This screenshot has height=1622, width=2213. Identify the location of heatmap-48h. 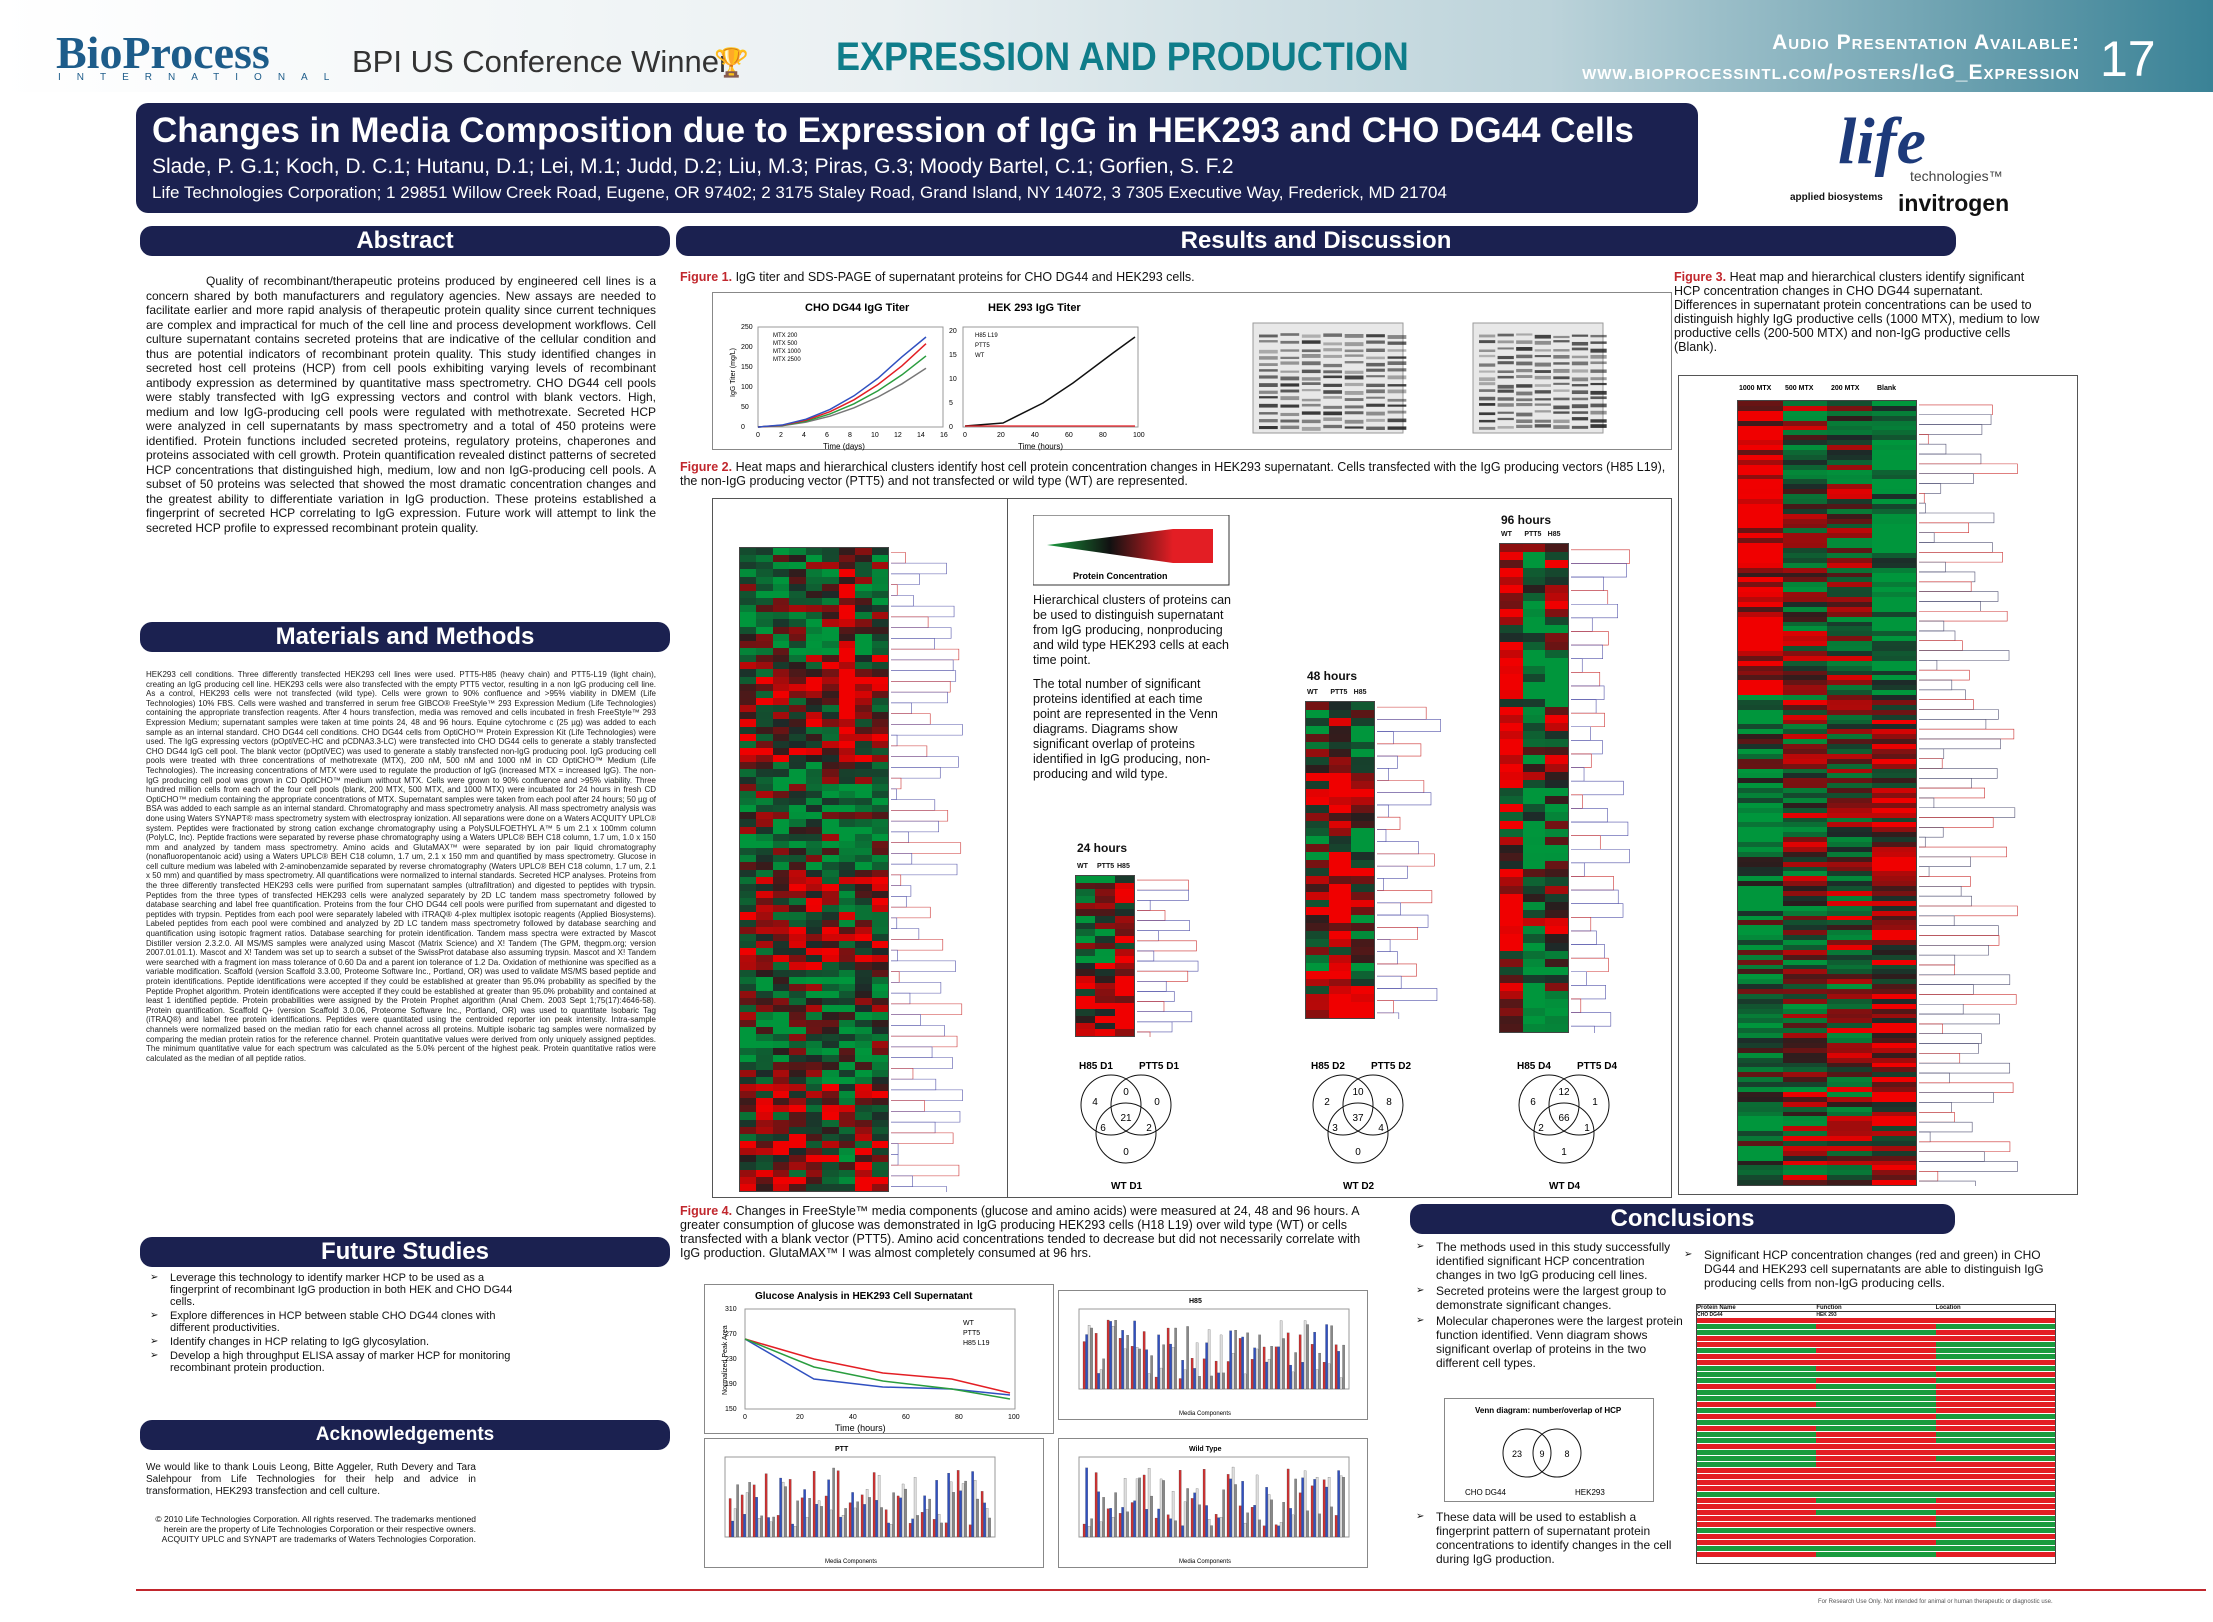
(1340, 860).